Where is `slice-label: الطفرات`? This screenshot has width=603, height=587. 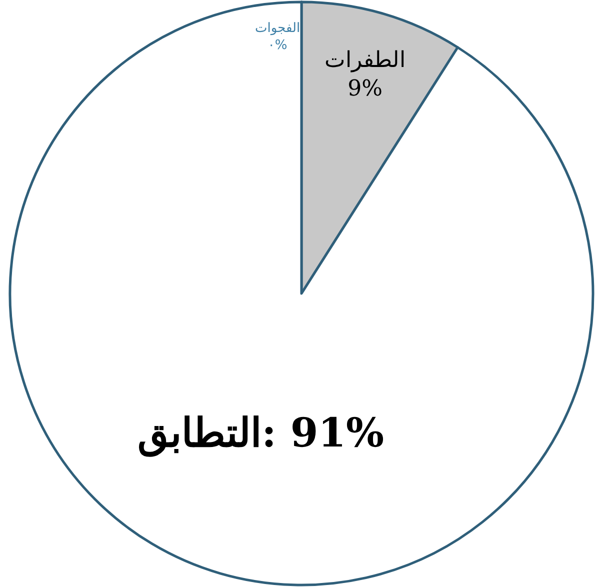
slice-label: الطفرات is located at coordinates (365, 60).